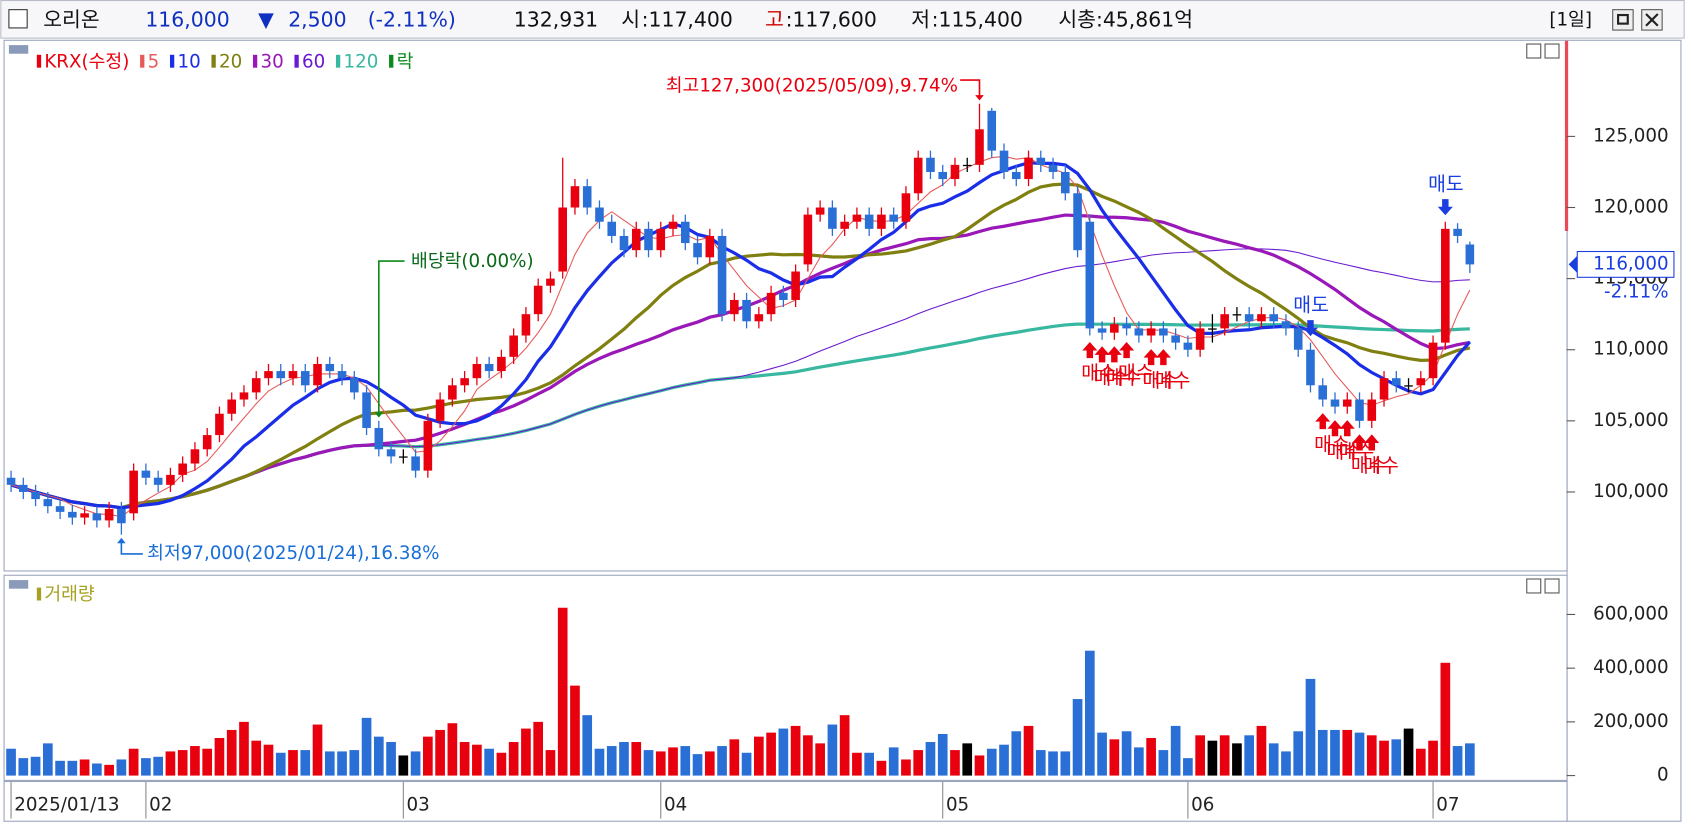 The height and width of the screenshot is (825, 1685). I want to click on price-tag-box, so click(1625, 264).